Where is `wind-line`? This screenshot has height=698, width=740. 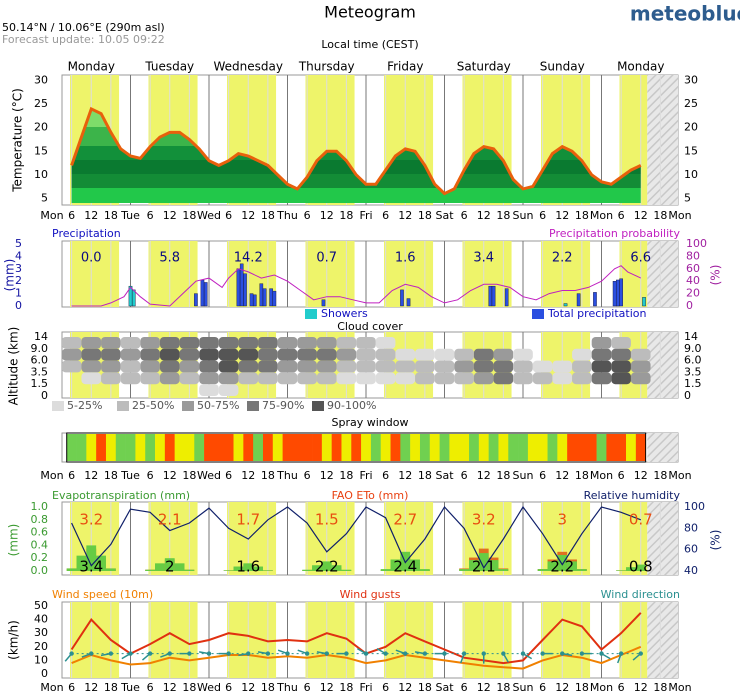 wind-line is located at coordinates (356, 638).